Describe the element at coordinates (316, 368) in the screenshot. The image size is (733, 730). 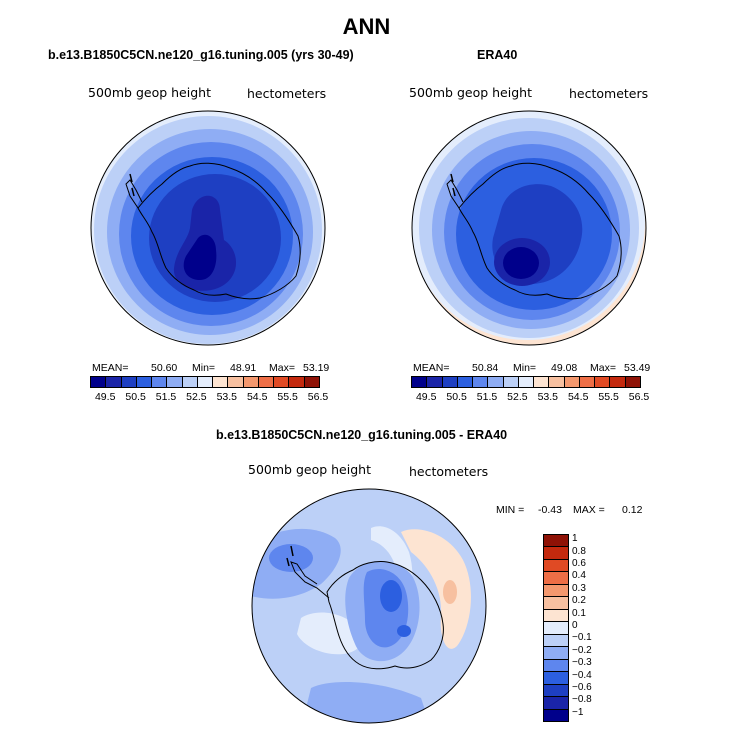
I see `panel-1-max-value: 53.19` at that location.